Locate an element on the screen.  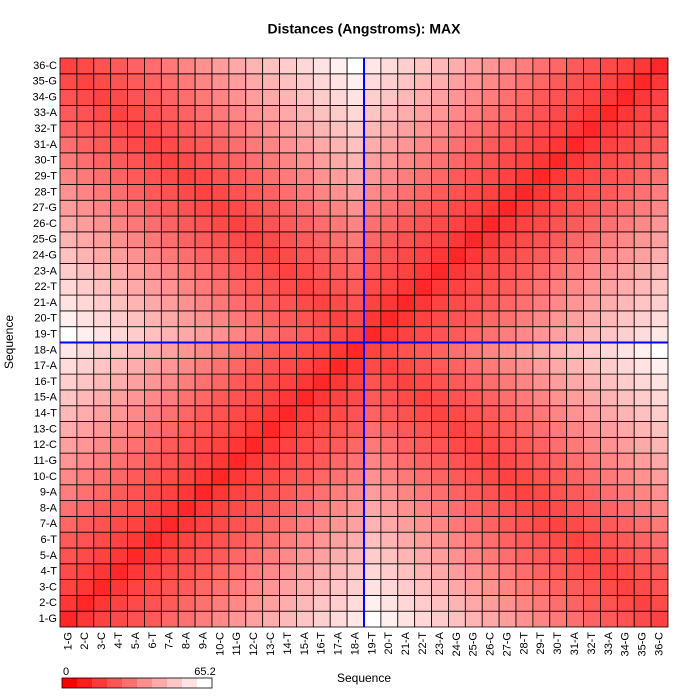
x-tick-label: 36-C is located at coordinates (659, 644).